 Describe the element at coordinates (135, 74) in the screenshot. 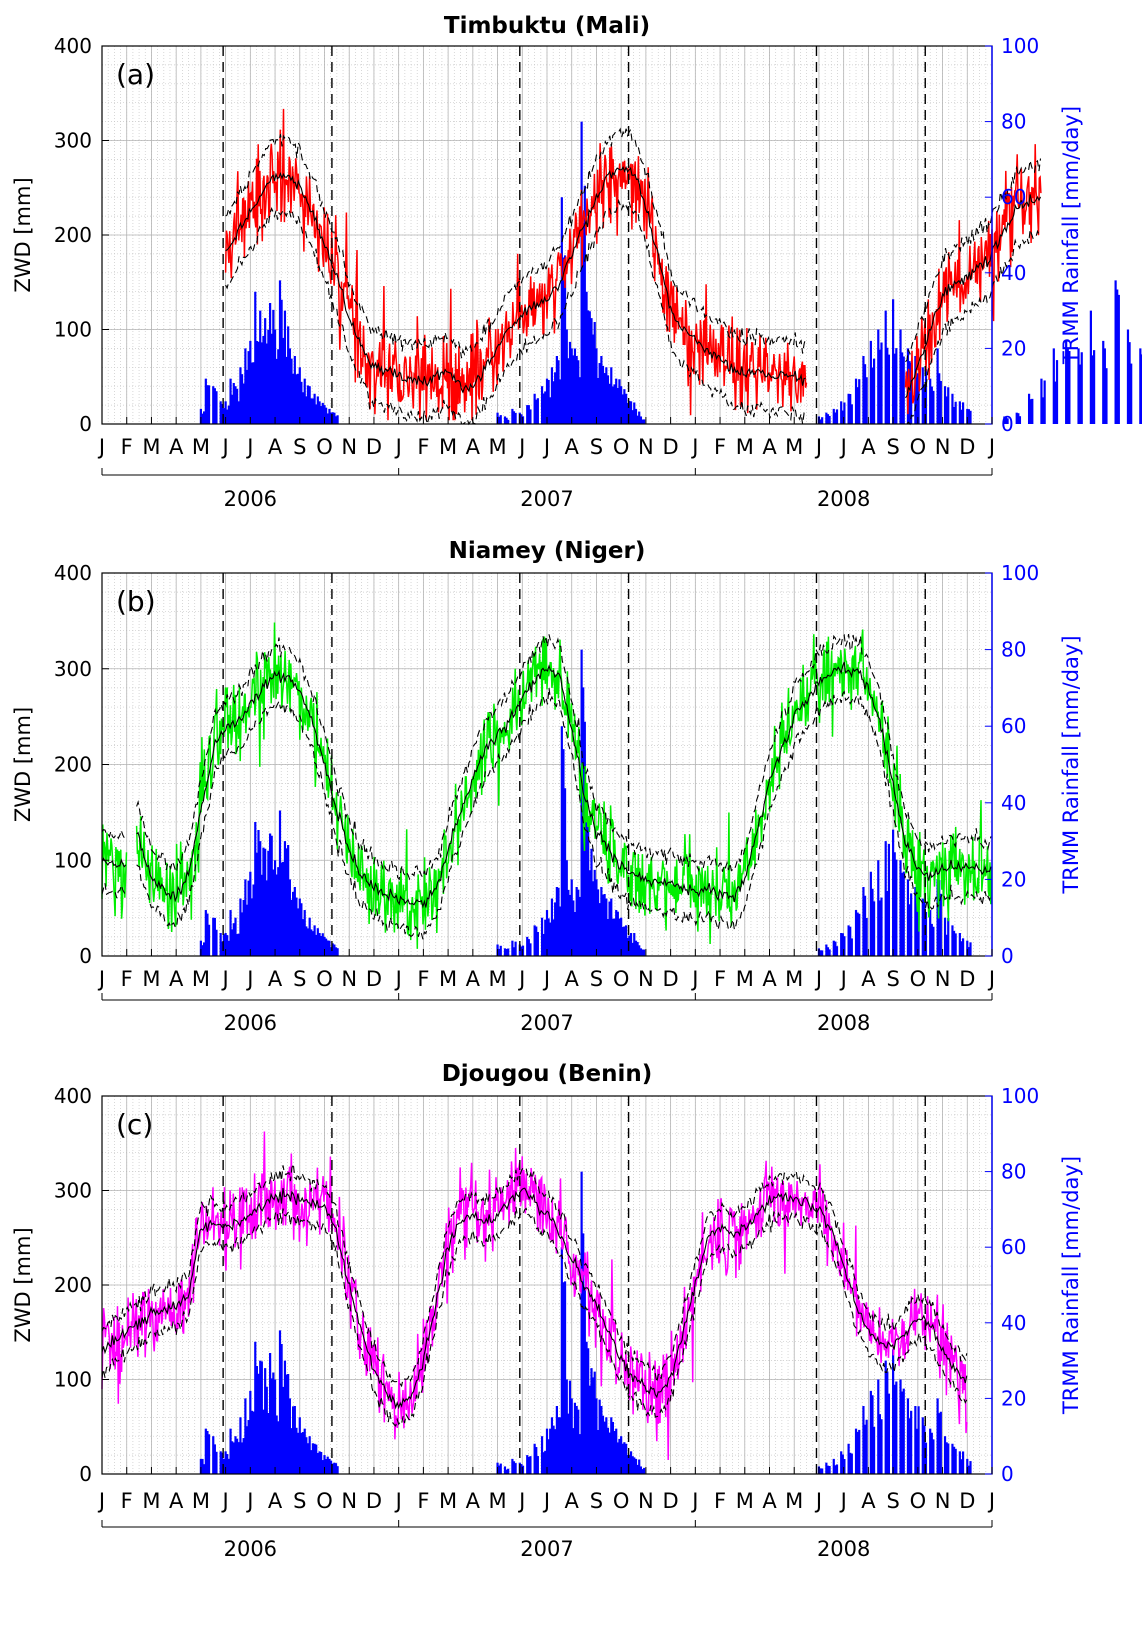

I see `panel-label: (a)` at that location.